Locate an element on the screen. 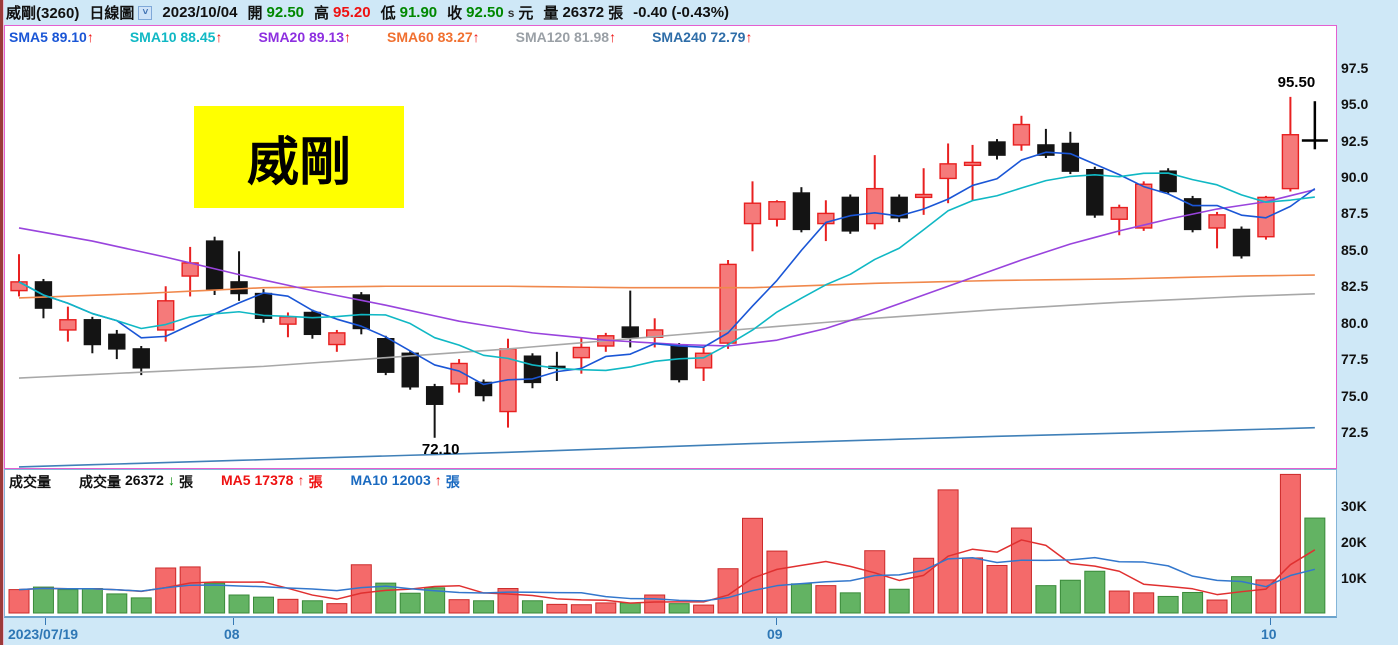 This screenshot has width=1398, height=645. price-tick-label: 82.5 is located at coordinates (1355, 286).